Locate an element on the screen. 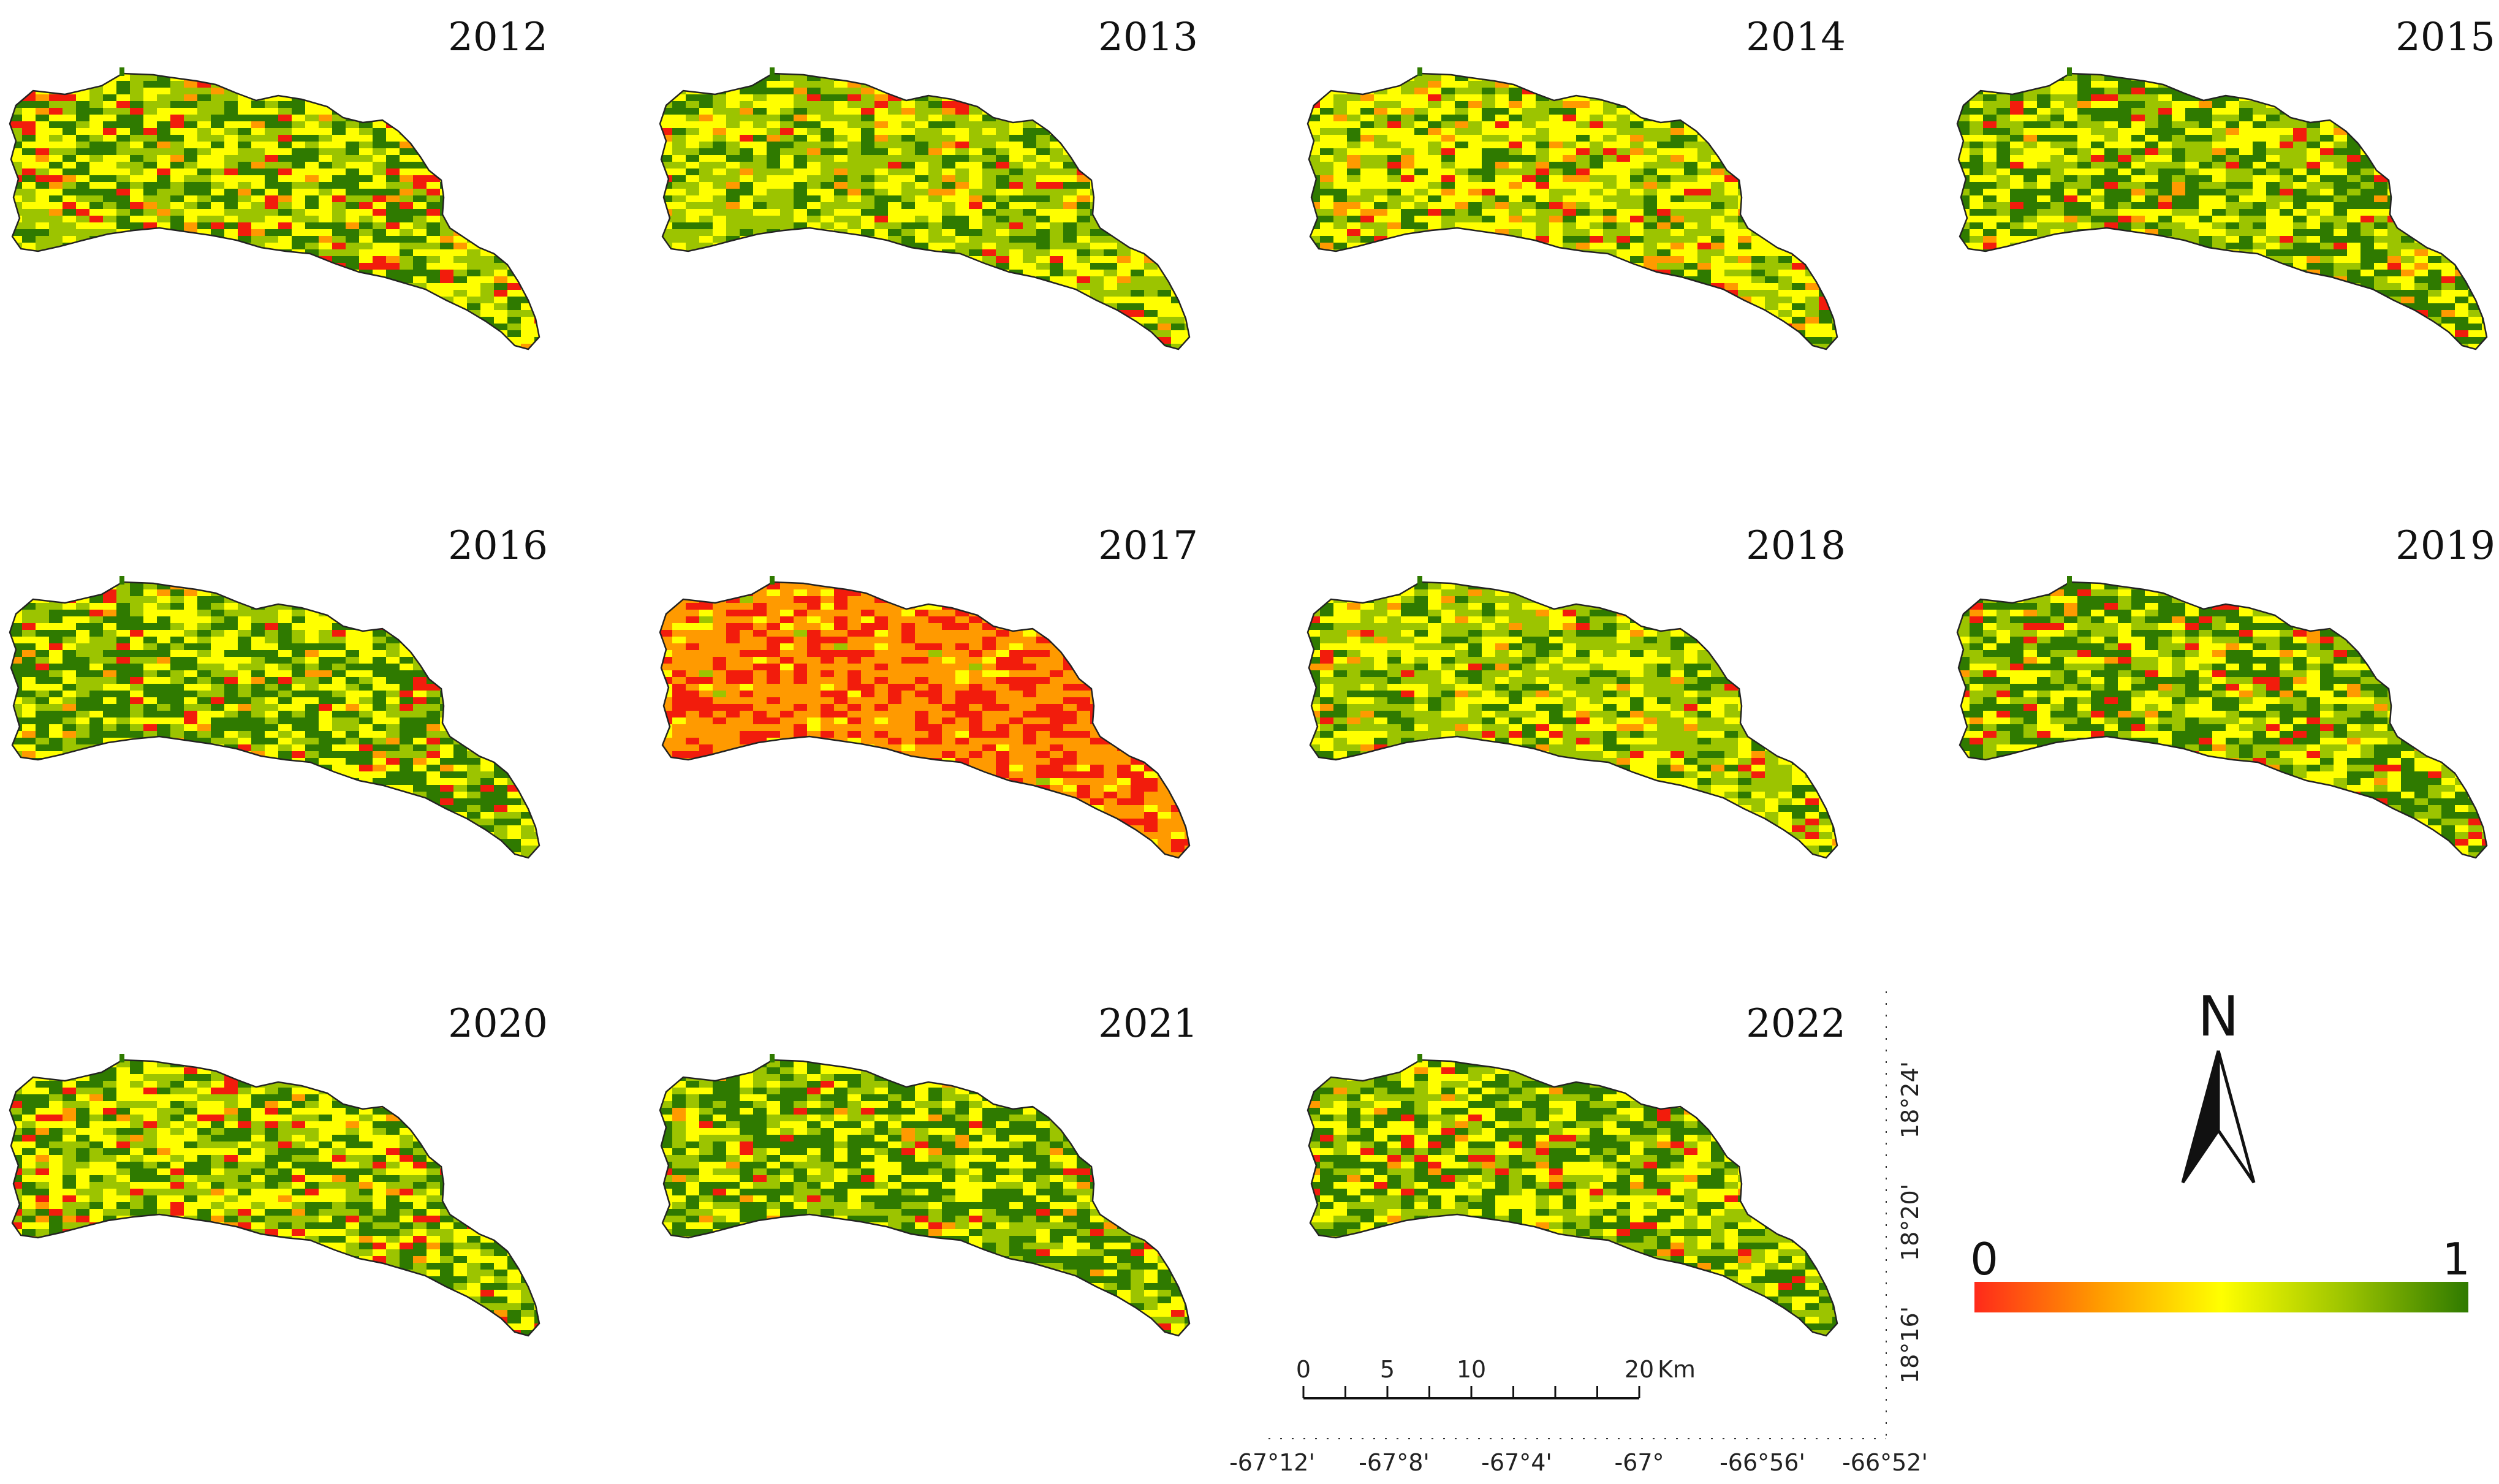 The image size is (2499, 1484). north-arrow-right-half is located at coordinates (2236, 1117).